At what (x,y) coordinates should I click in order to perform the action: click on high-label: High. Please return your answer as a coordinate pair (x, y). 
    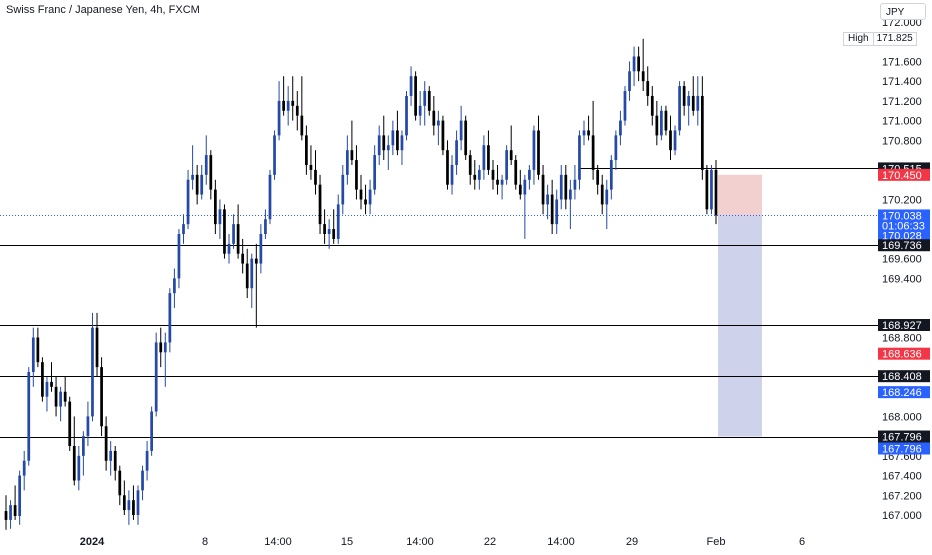
    Looking at the image, I should click on (858, 39).